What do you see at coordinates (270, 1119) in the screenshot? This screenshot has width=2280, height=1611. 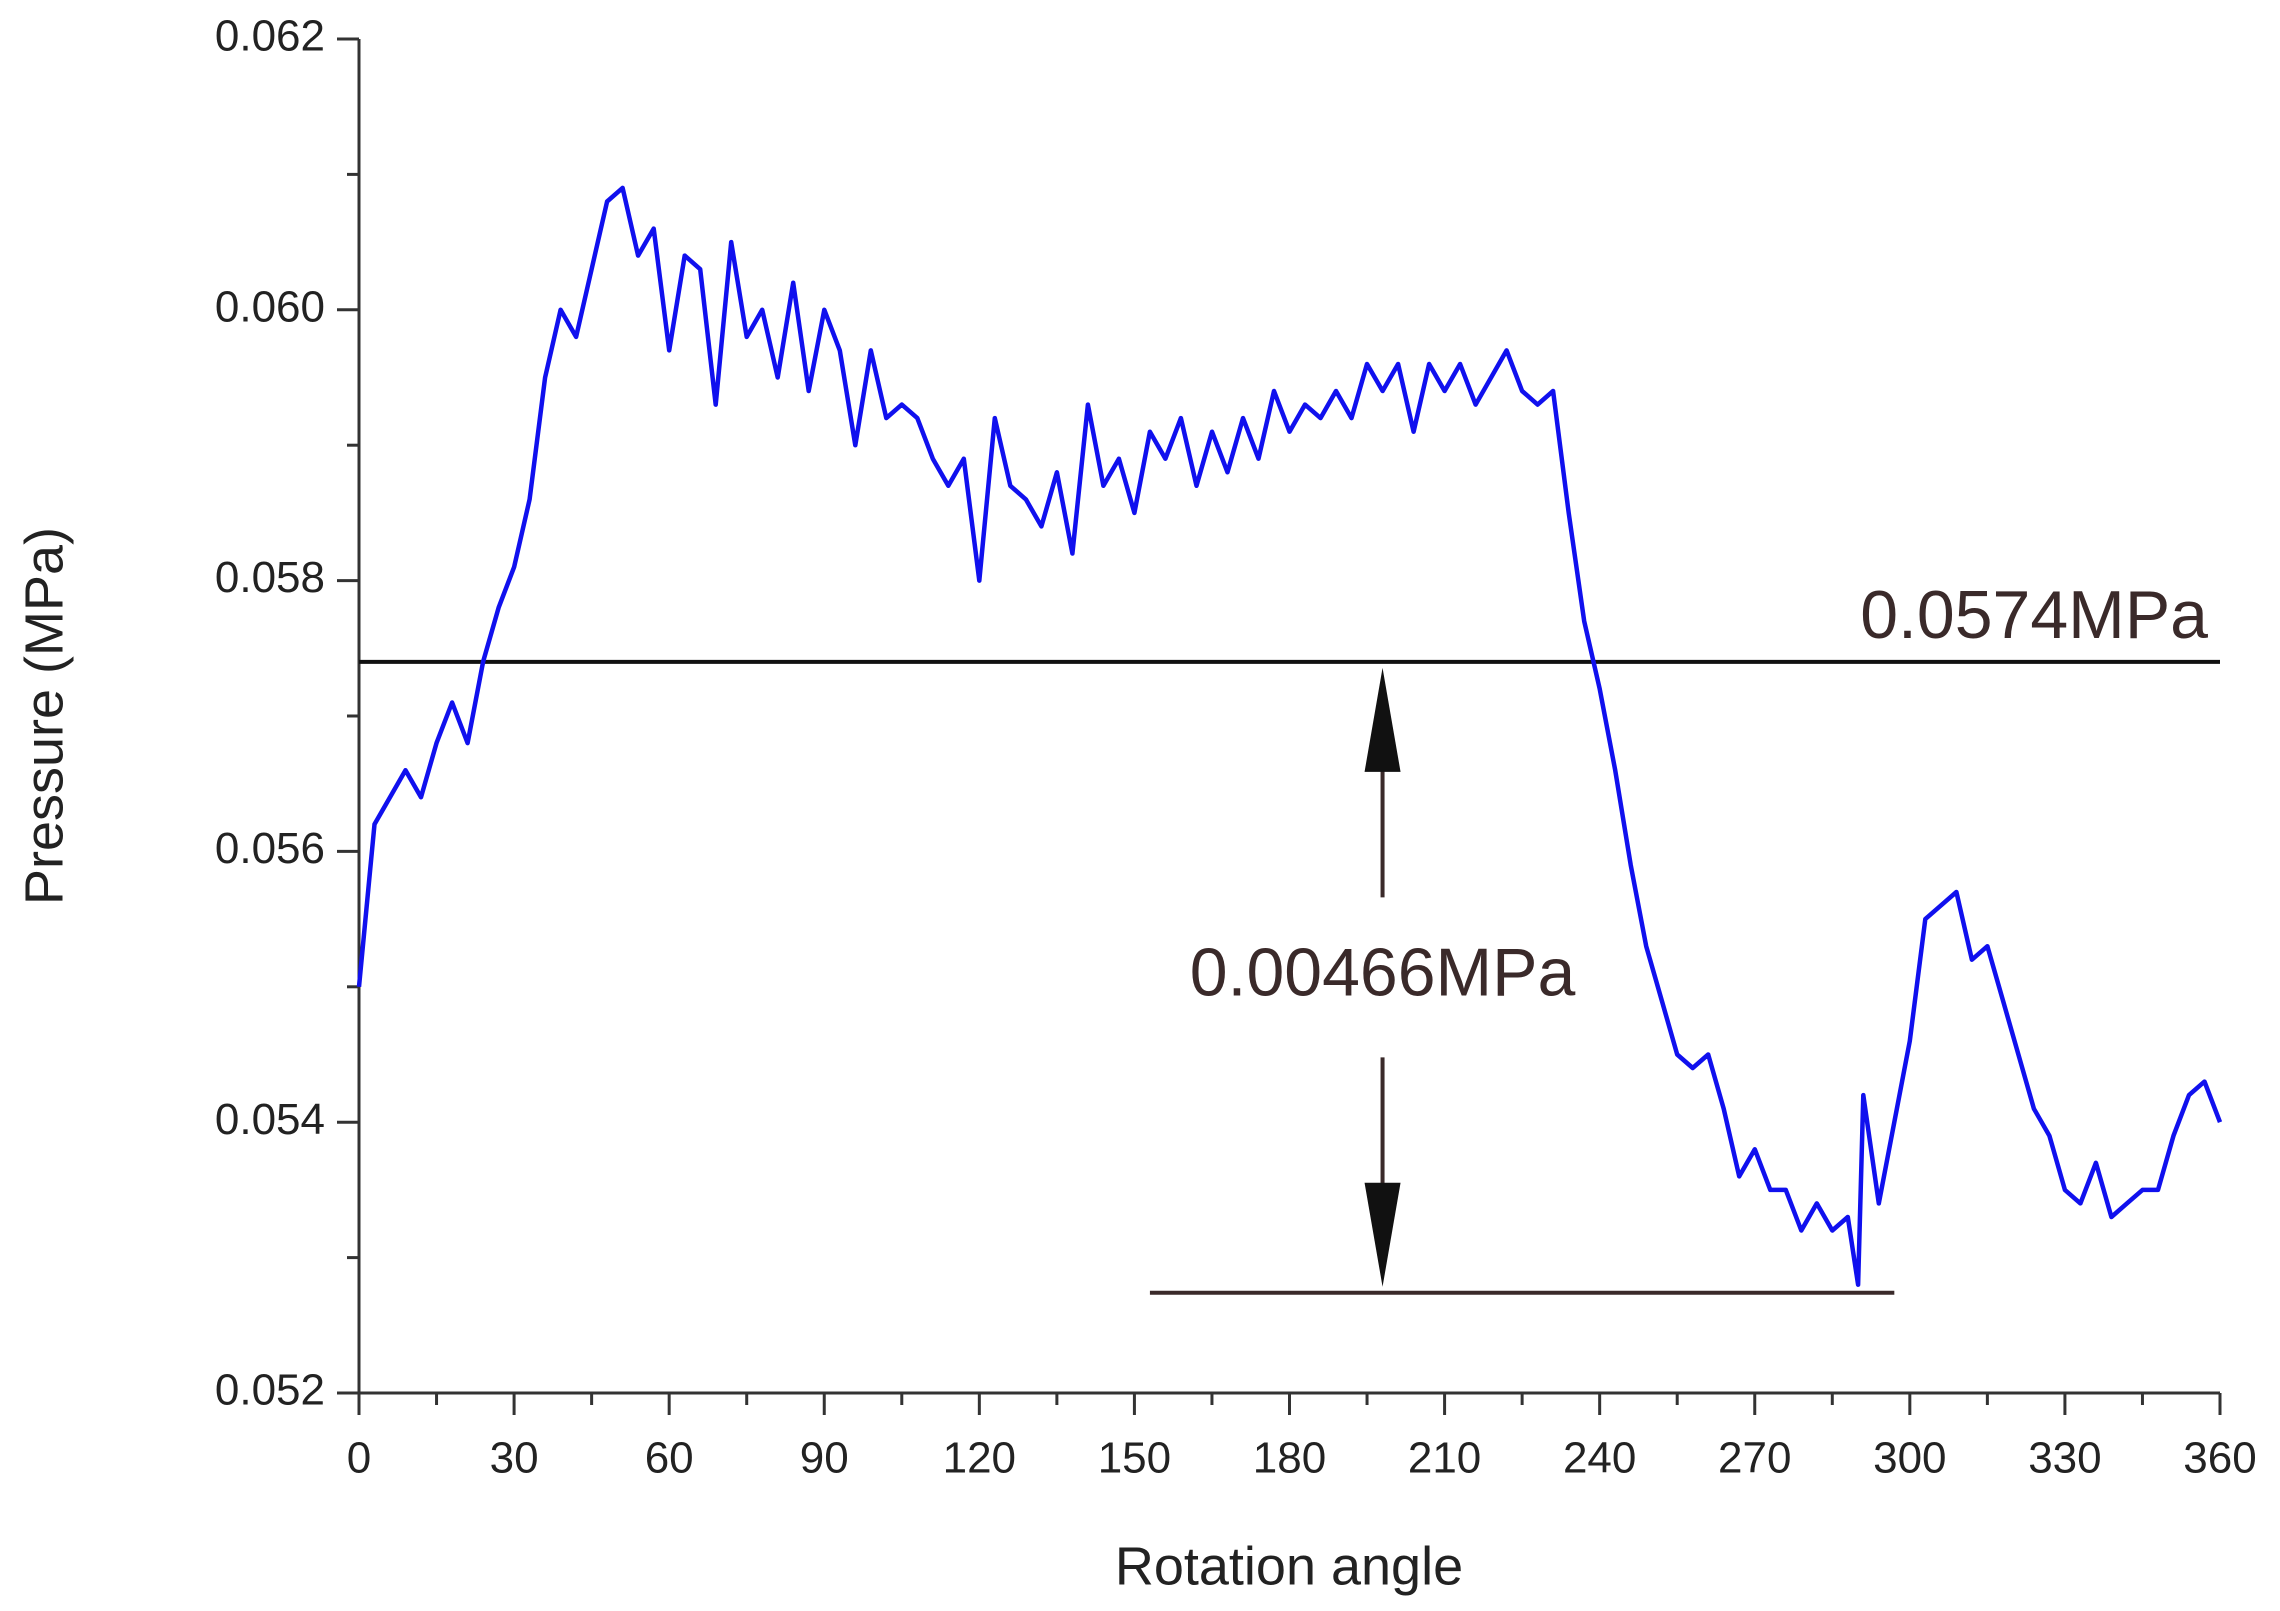 I see `y-tick-label: 0.054` at bounding box center [270, 1119].